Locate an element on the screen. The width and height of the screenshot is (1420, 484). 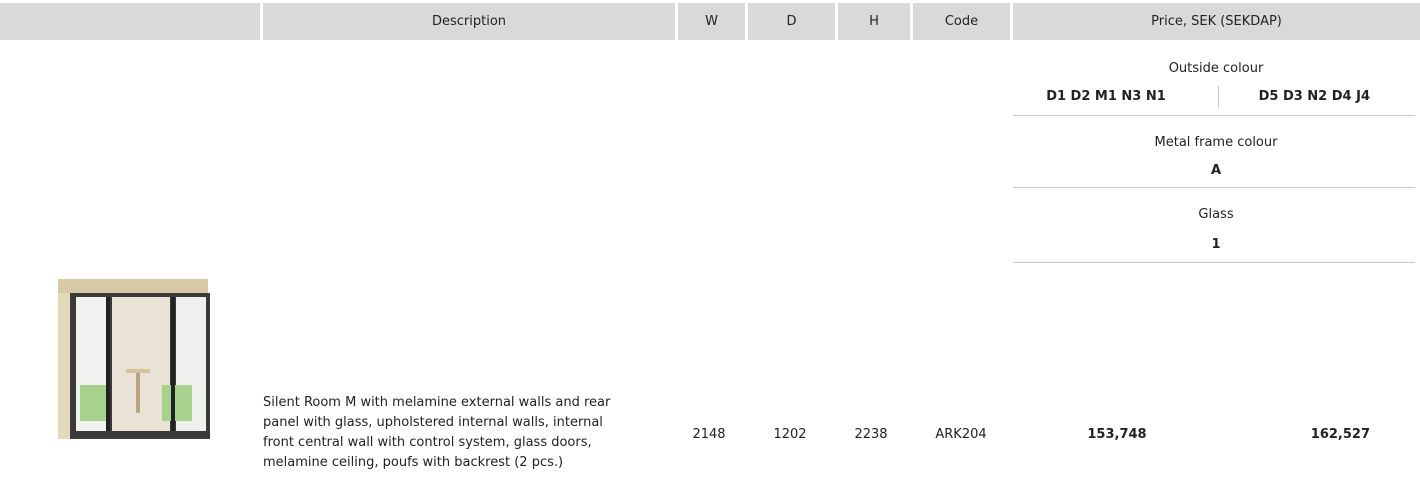
header-price: Price, SEK (SEKDAP) is located at coordinates (1216, 21).